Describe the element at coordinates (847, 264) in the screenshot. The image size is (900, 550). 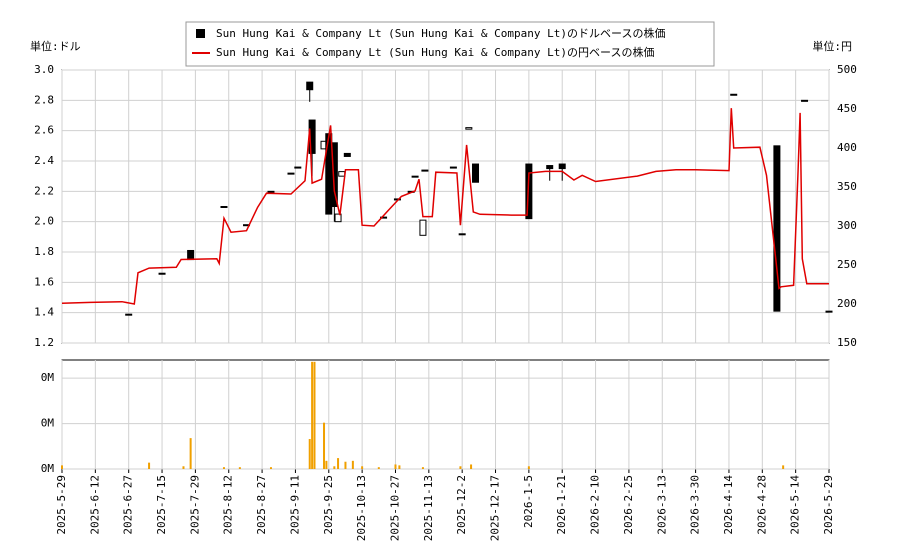
I see `y2-tick-label: 250` at that location.